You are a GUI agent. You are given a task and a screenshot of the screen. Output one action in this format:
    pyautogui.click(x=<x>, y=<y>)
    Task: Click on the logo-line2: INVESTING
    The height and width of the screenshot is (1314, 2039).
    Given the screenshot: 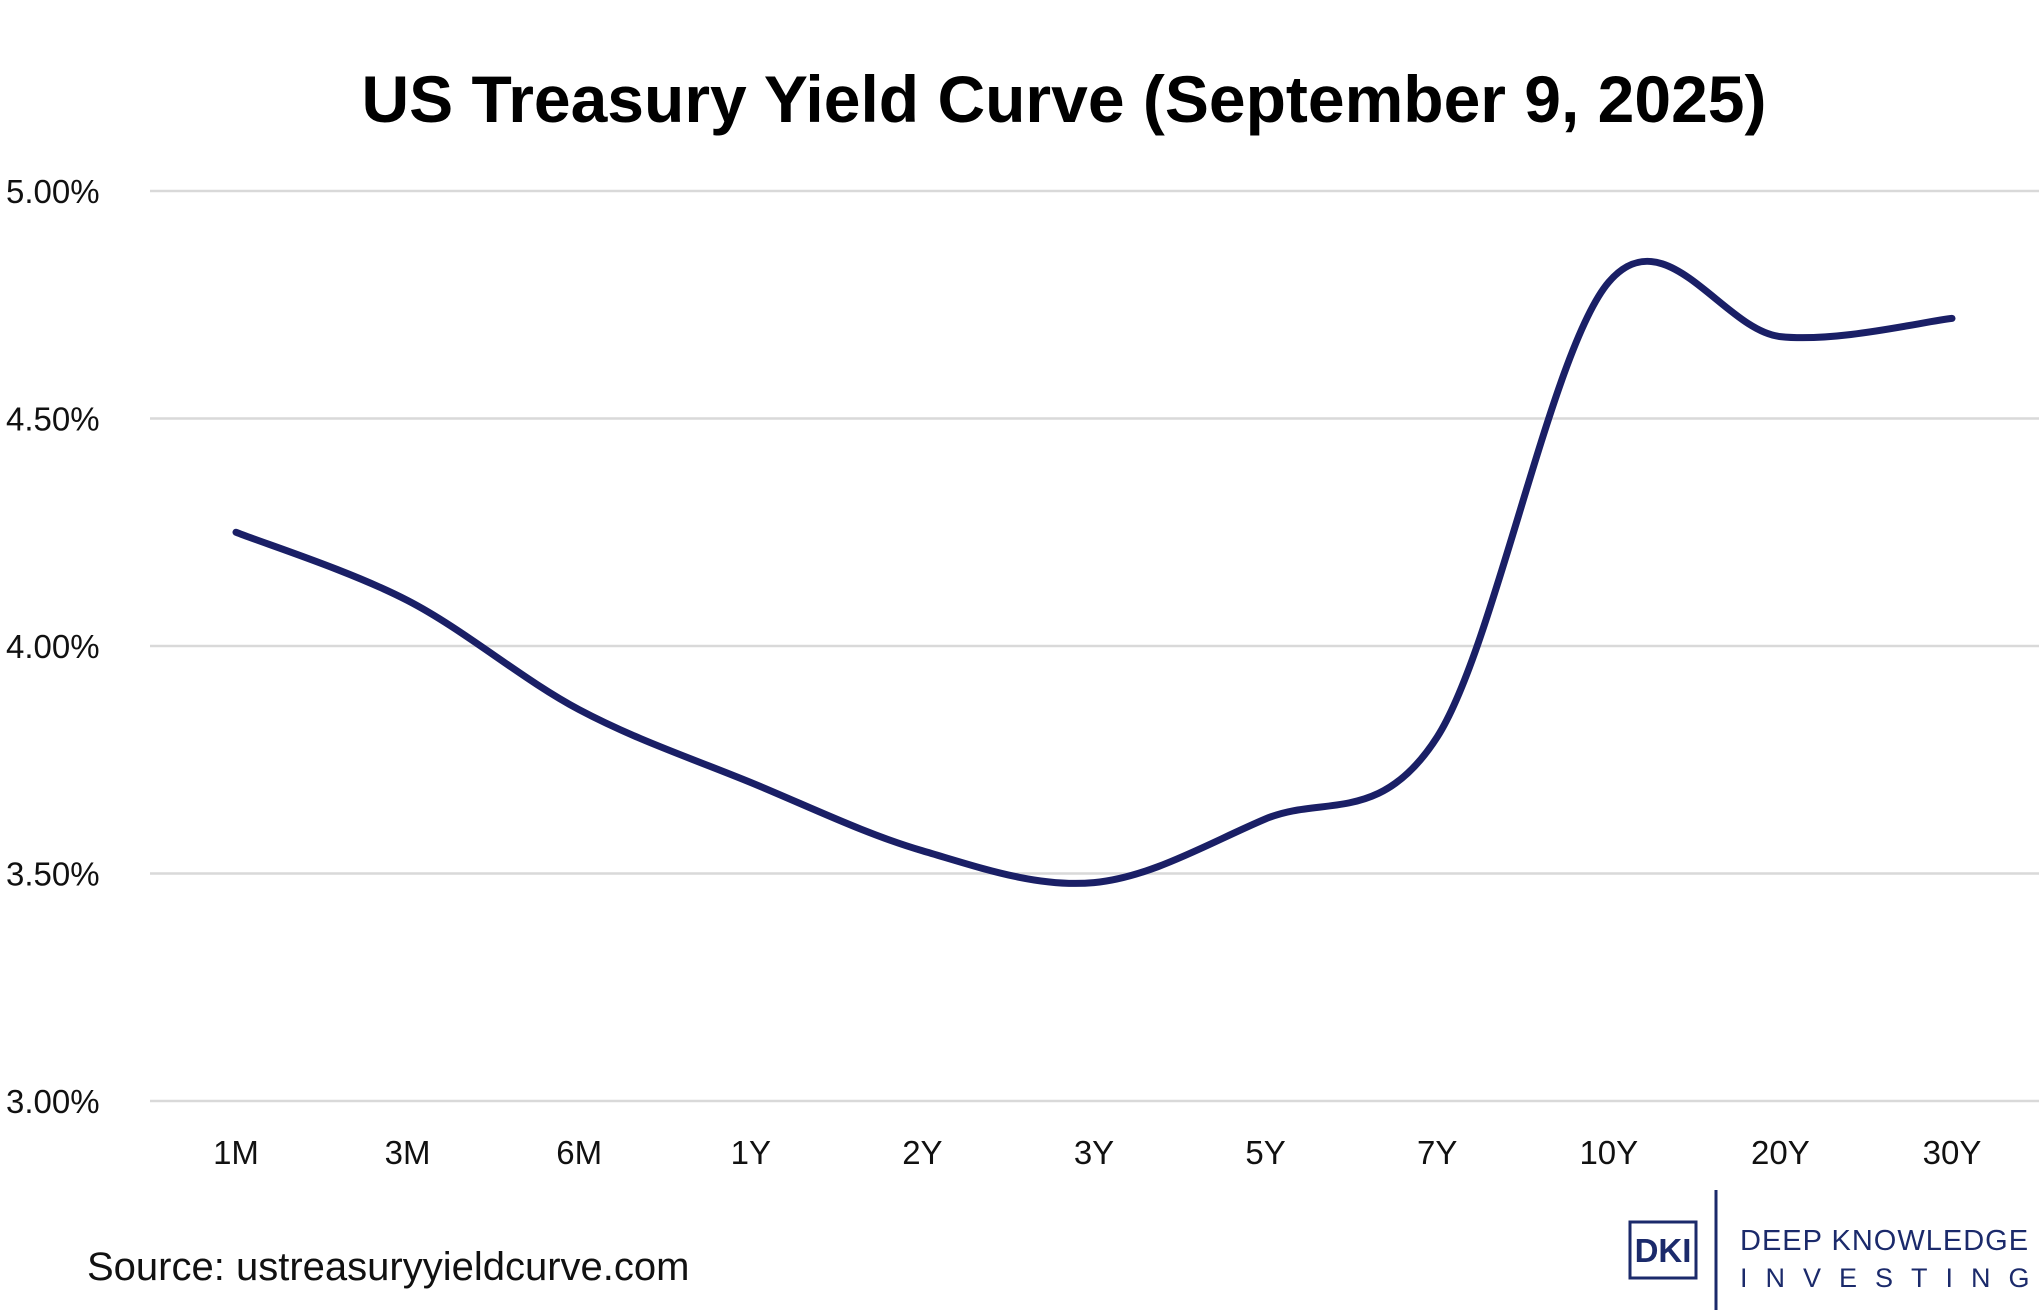 What is the action you would take?
    pyautogui.click(x=1889, y=1278)
    